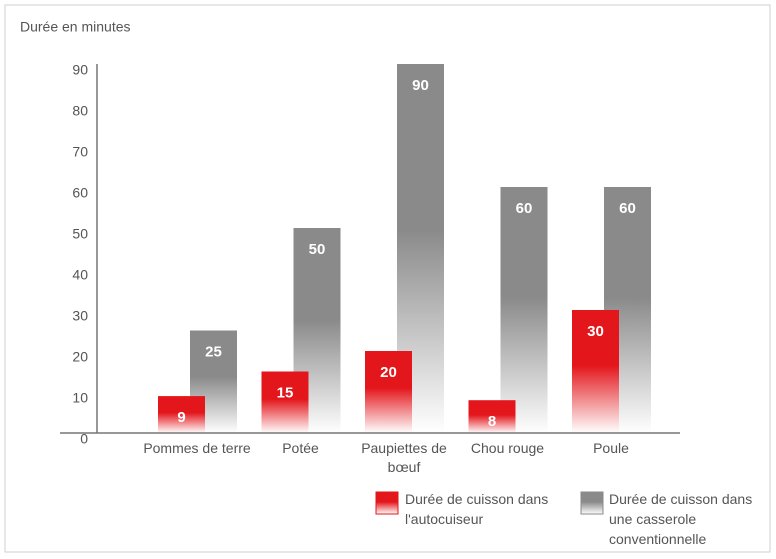  Describe the element at coordinates (477, 509) in the screenshot. I see `legend-label: Durée de cuisson dans l'autocuiseur` at that location.